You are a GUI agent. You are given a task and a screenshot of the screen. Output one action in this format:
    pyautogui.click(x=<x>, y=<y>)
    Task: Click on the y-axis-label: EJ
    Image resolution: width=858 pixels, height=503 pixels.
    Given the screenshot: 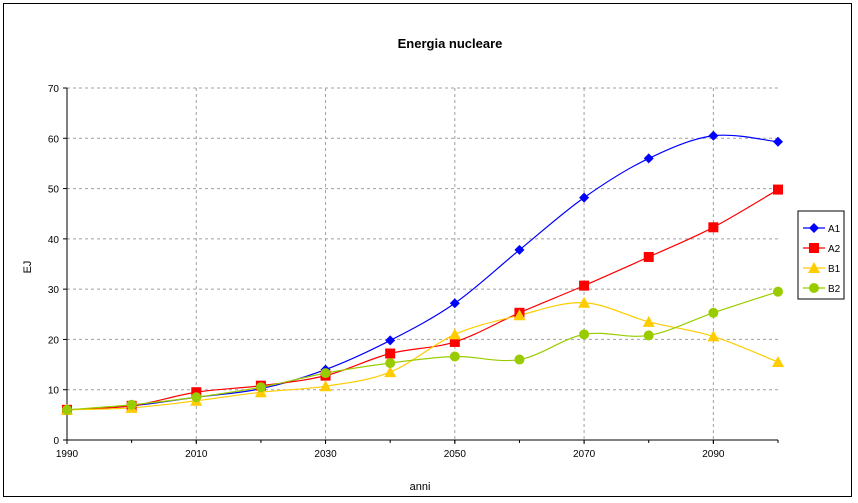 What is the action you would take?
    pyautogui.click(x=28, y=267)
    